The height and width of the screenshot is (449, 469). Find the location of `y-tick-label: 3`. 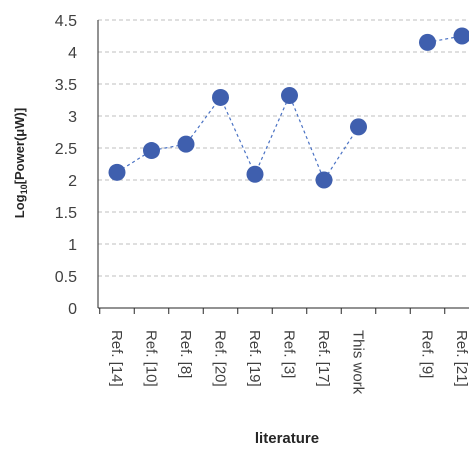

y-tick-label: 3 is located at coordinates (72, 117).